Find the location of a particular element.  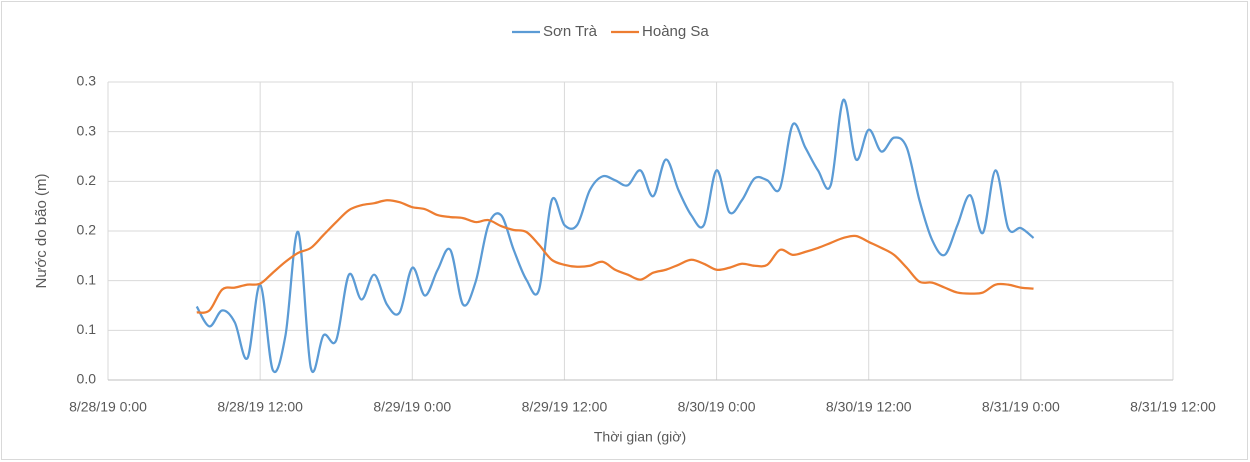

y-axis-label: Nước do bão (m) is located at coordinates (41, 231).